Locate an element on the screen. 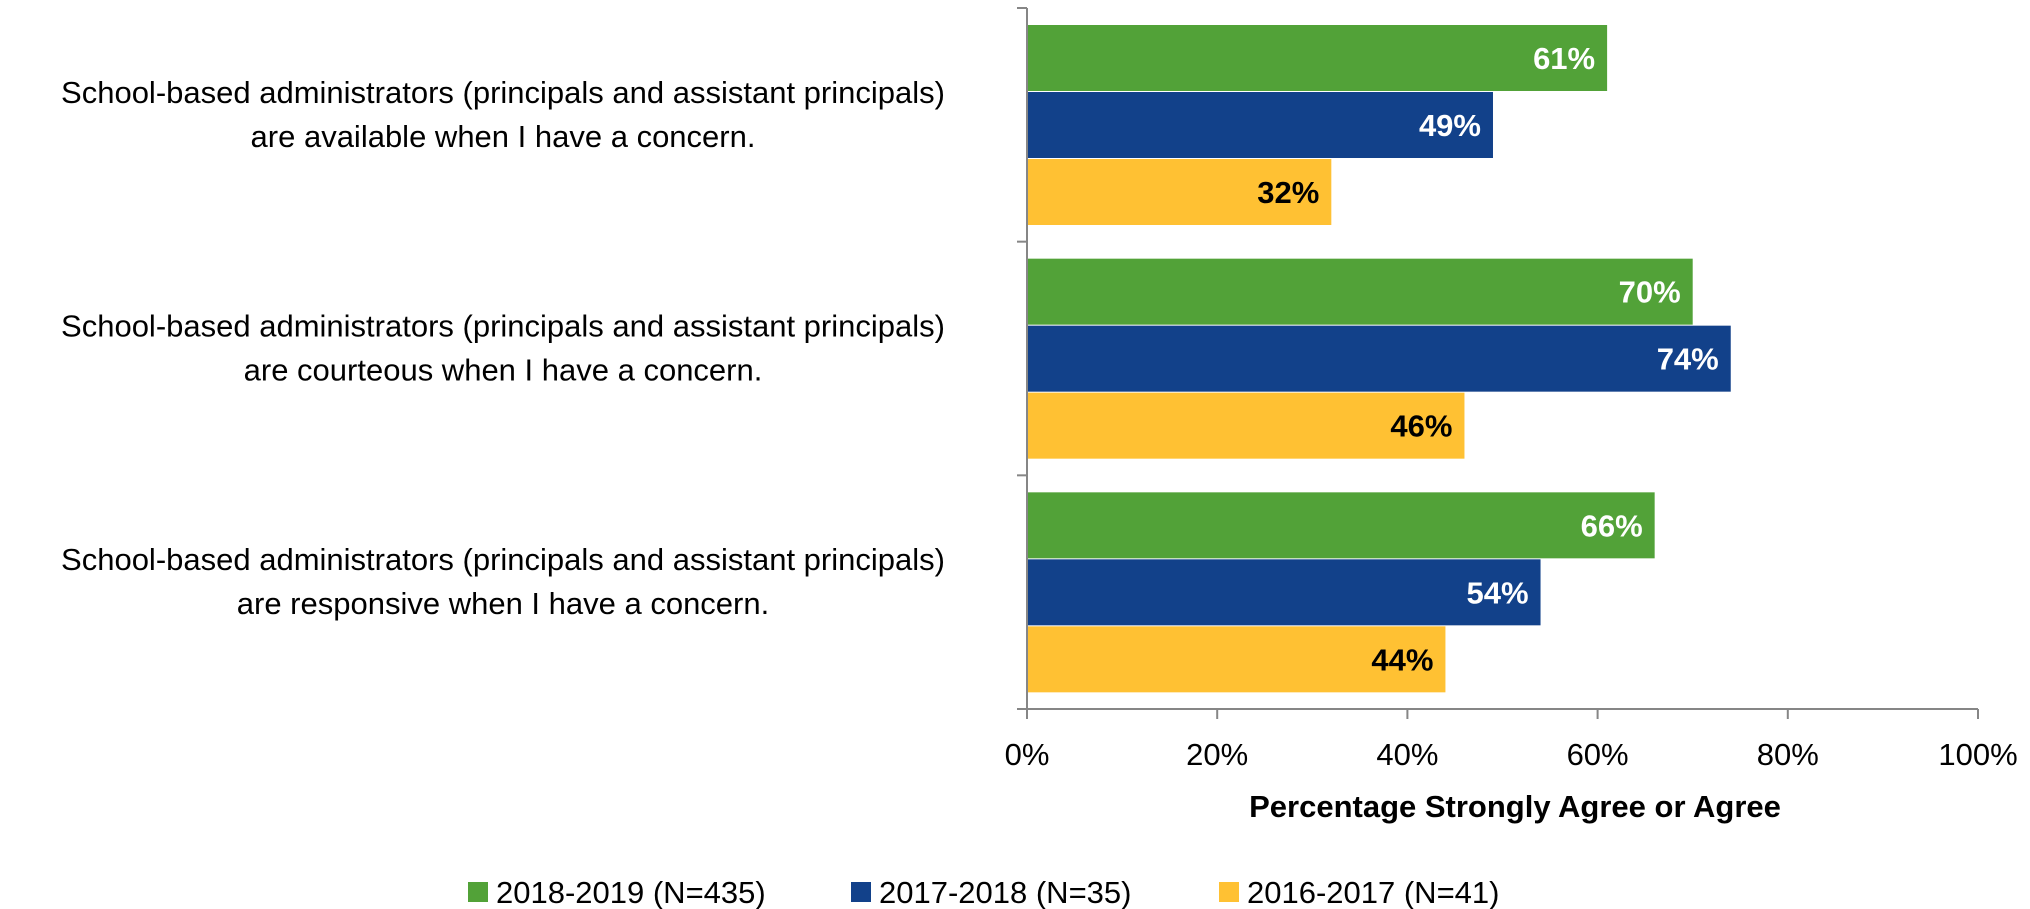 The width and height of the screenshot is (2030, 909). legend-label: 2017-2018 (N=35) is located at coordinates (1005, 892).